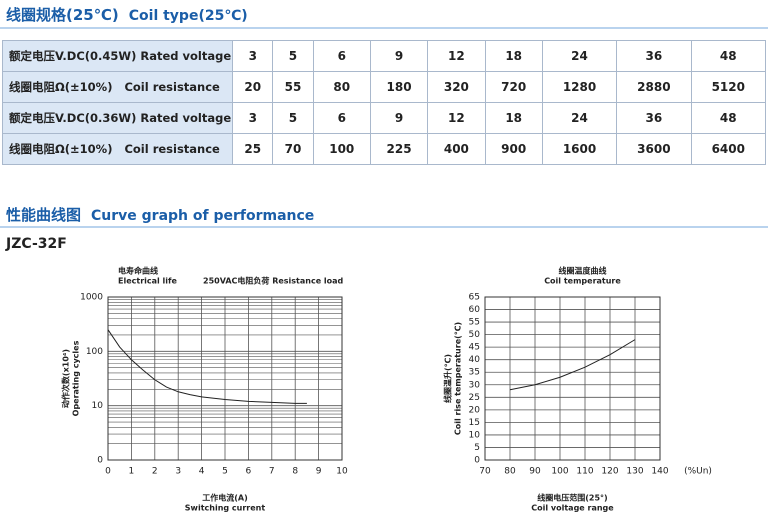 This screenshot has height=532, width=768. I want to click on x-axis-label: 工作电流(A), so click(225, 498).